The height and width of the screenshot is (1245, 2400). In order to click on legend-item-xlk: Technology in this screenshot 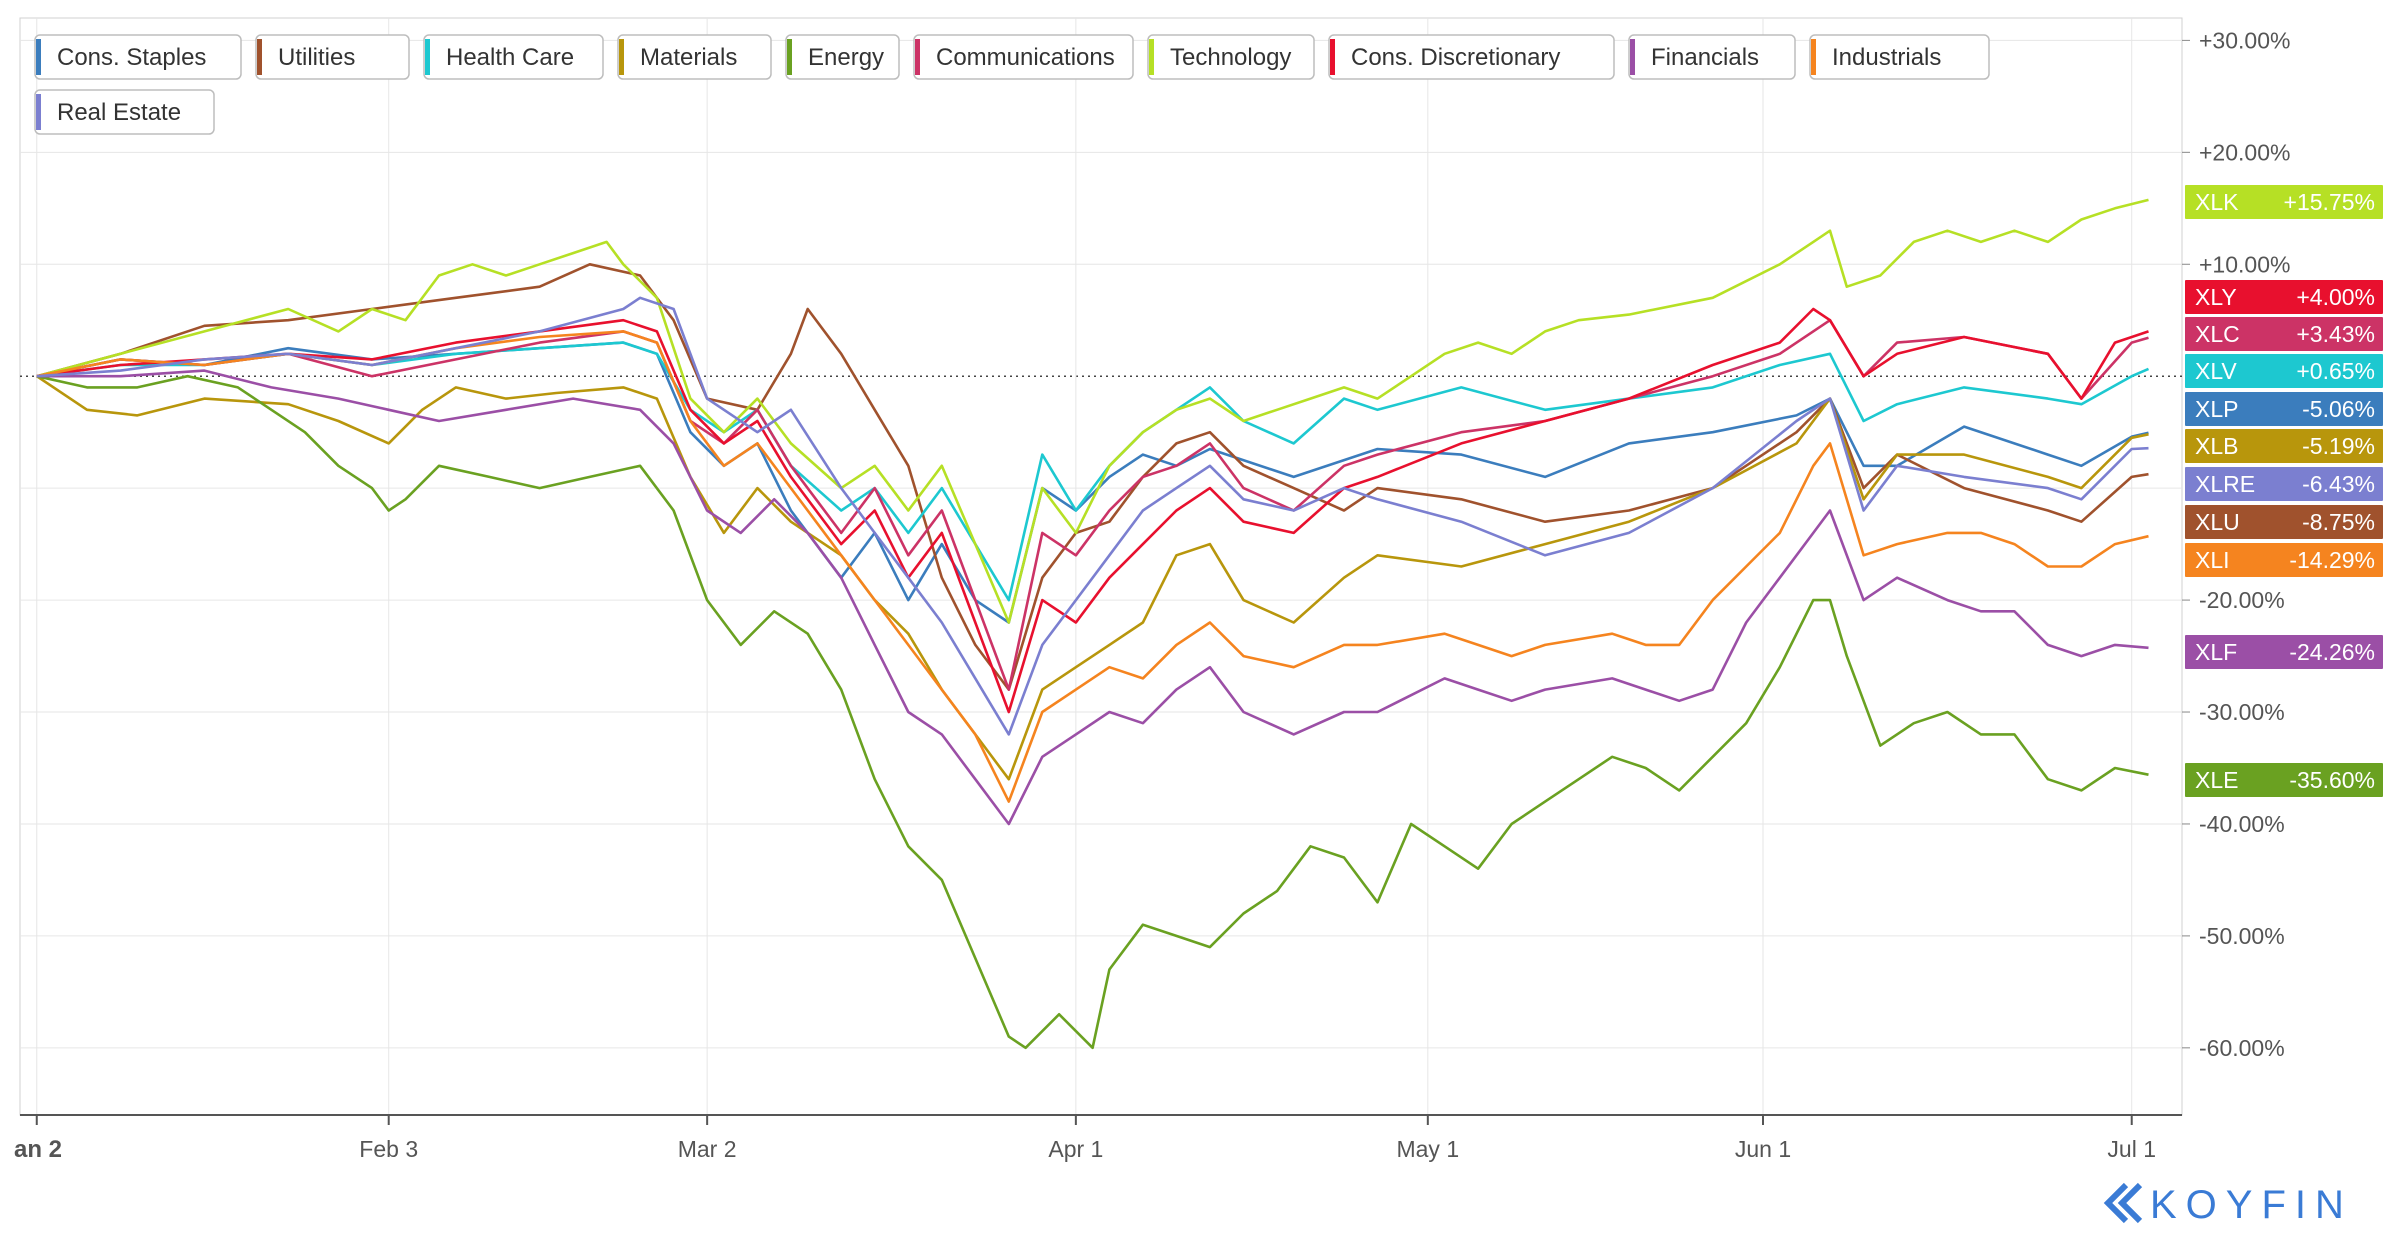, I will do `click(1231, 57)`.